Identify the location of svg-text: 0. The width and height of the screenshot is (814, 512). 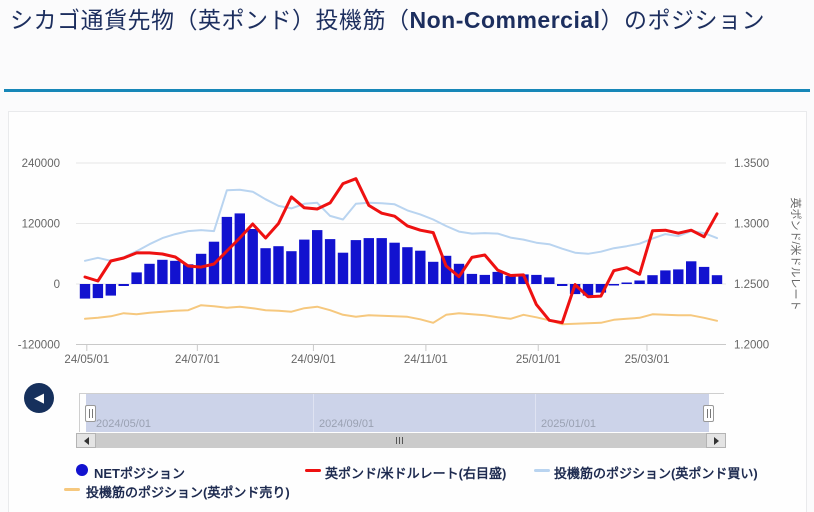
(57, 285).